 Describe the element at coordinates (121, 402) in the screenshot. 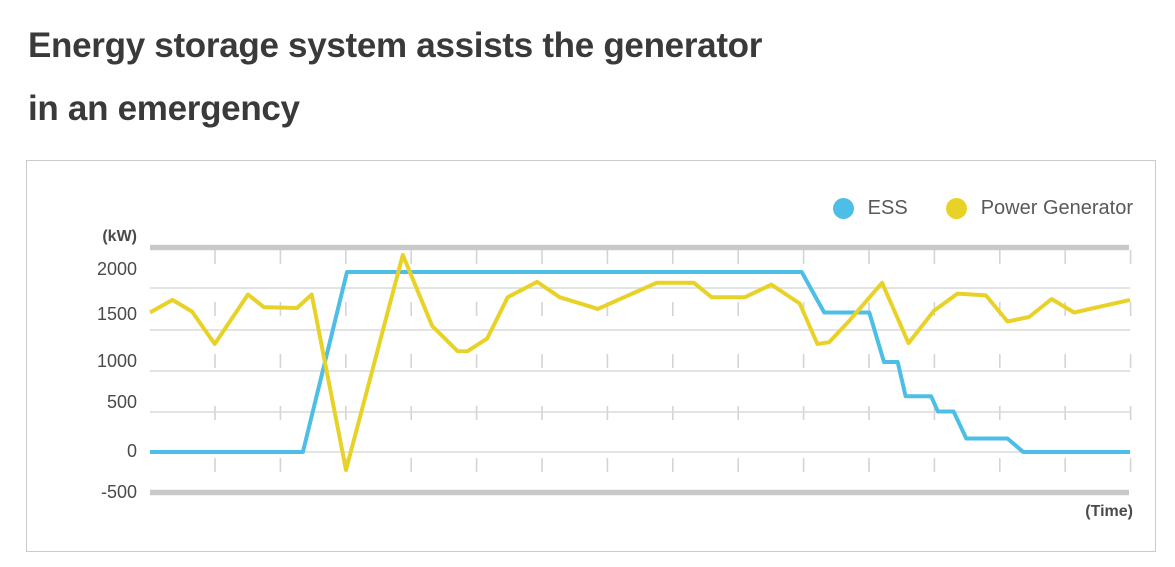

I see `y-axis-tick: 500` at that location.